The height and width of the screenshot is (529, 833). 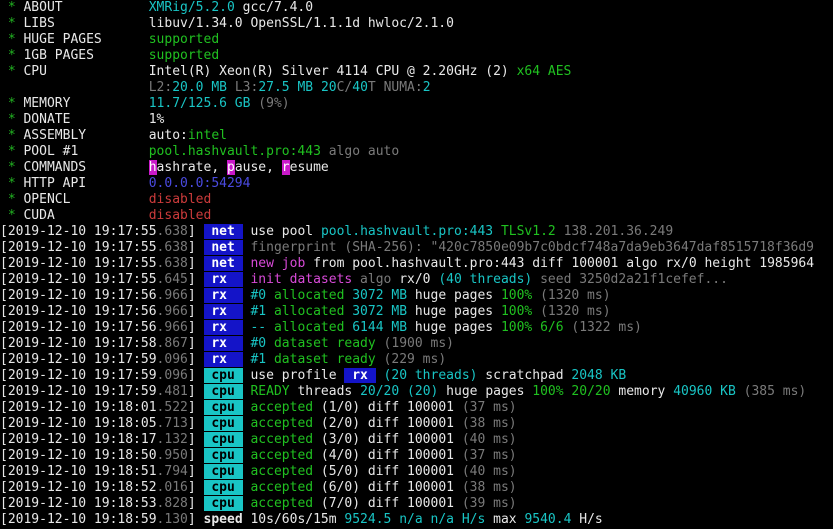 I want to click on log-timestamp-ms: .016, so click(x=172, y=487).